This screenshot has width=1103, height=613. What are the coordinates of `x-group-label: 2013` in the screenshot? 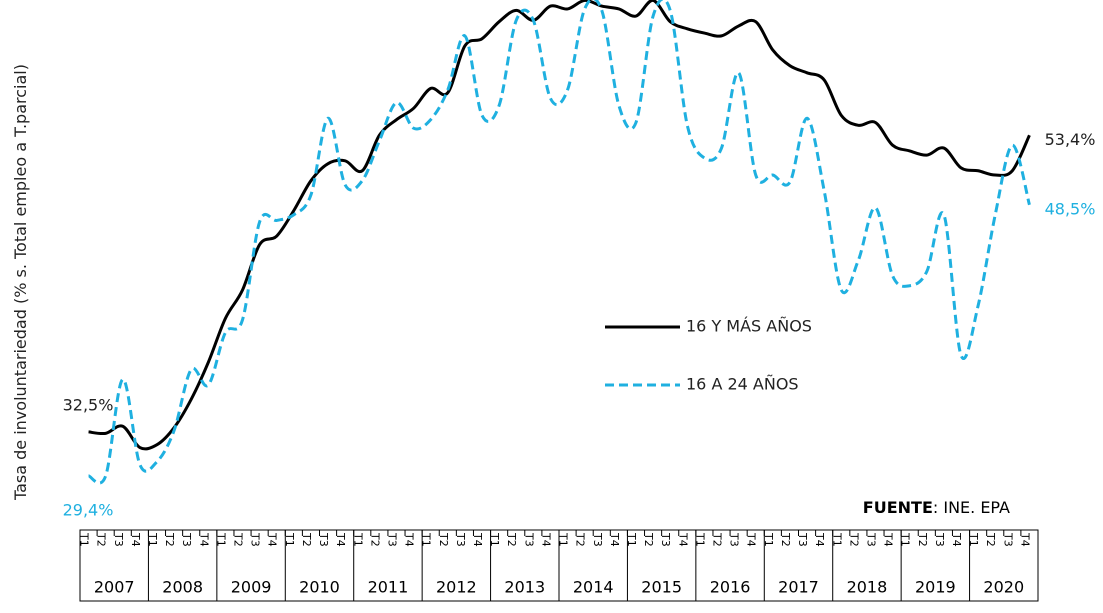 It's located at (524, 587).